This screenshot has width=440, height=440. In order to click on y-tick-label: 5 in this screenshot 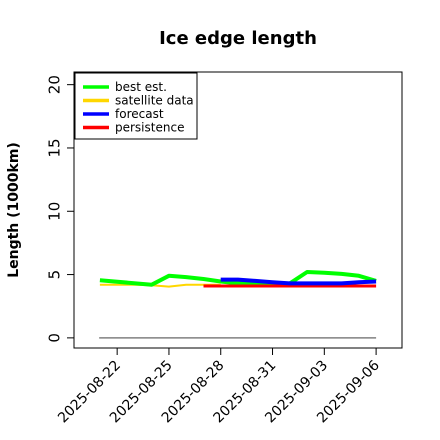, I will do `click(54, 275)`.